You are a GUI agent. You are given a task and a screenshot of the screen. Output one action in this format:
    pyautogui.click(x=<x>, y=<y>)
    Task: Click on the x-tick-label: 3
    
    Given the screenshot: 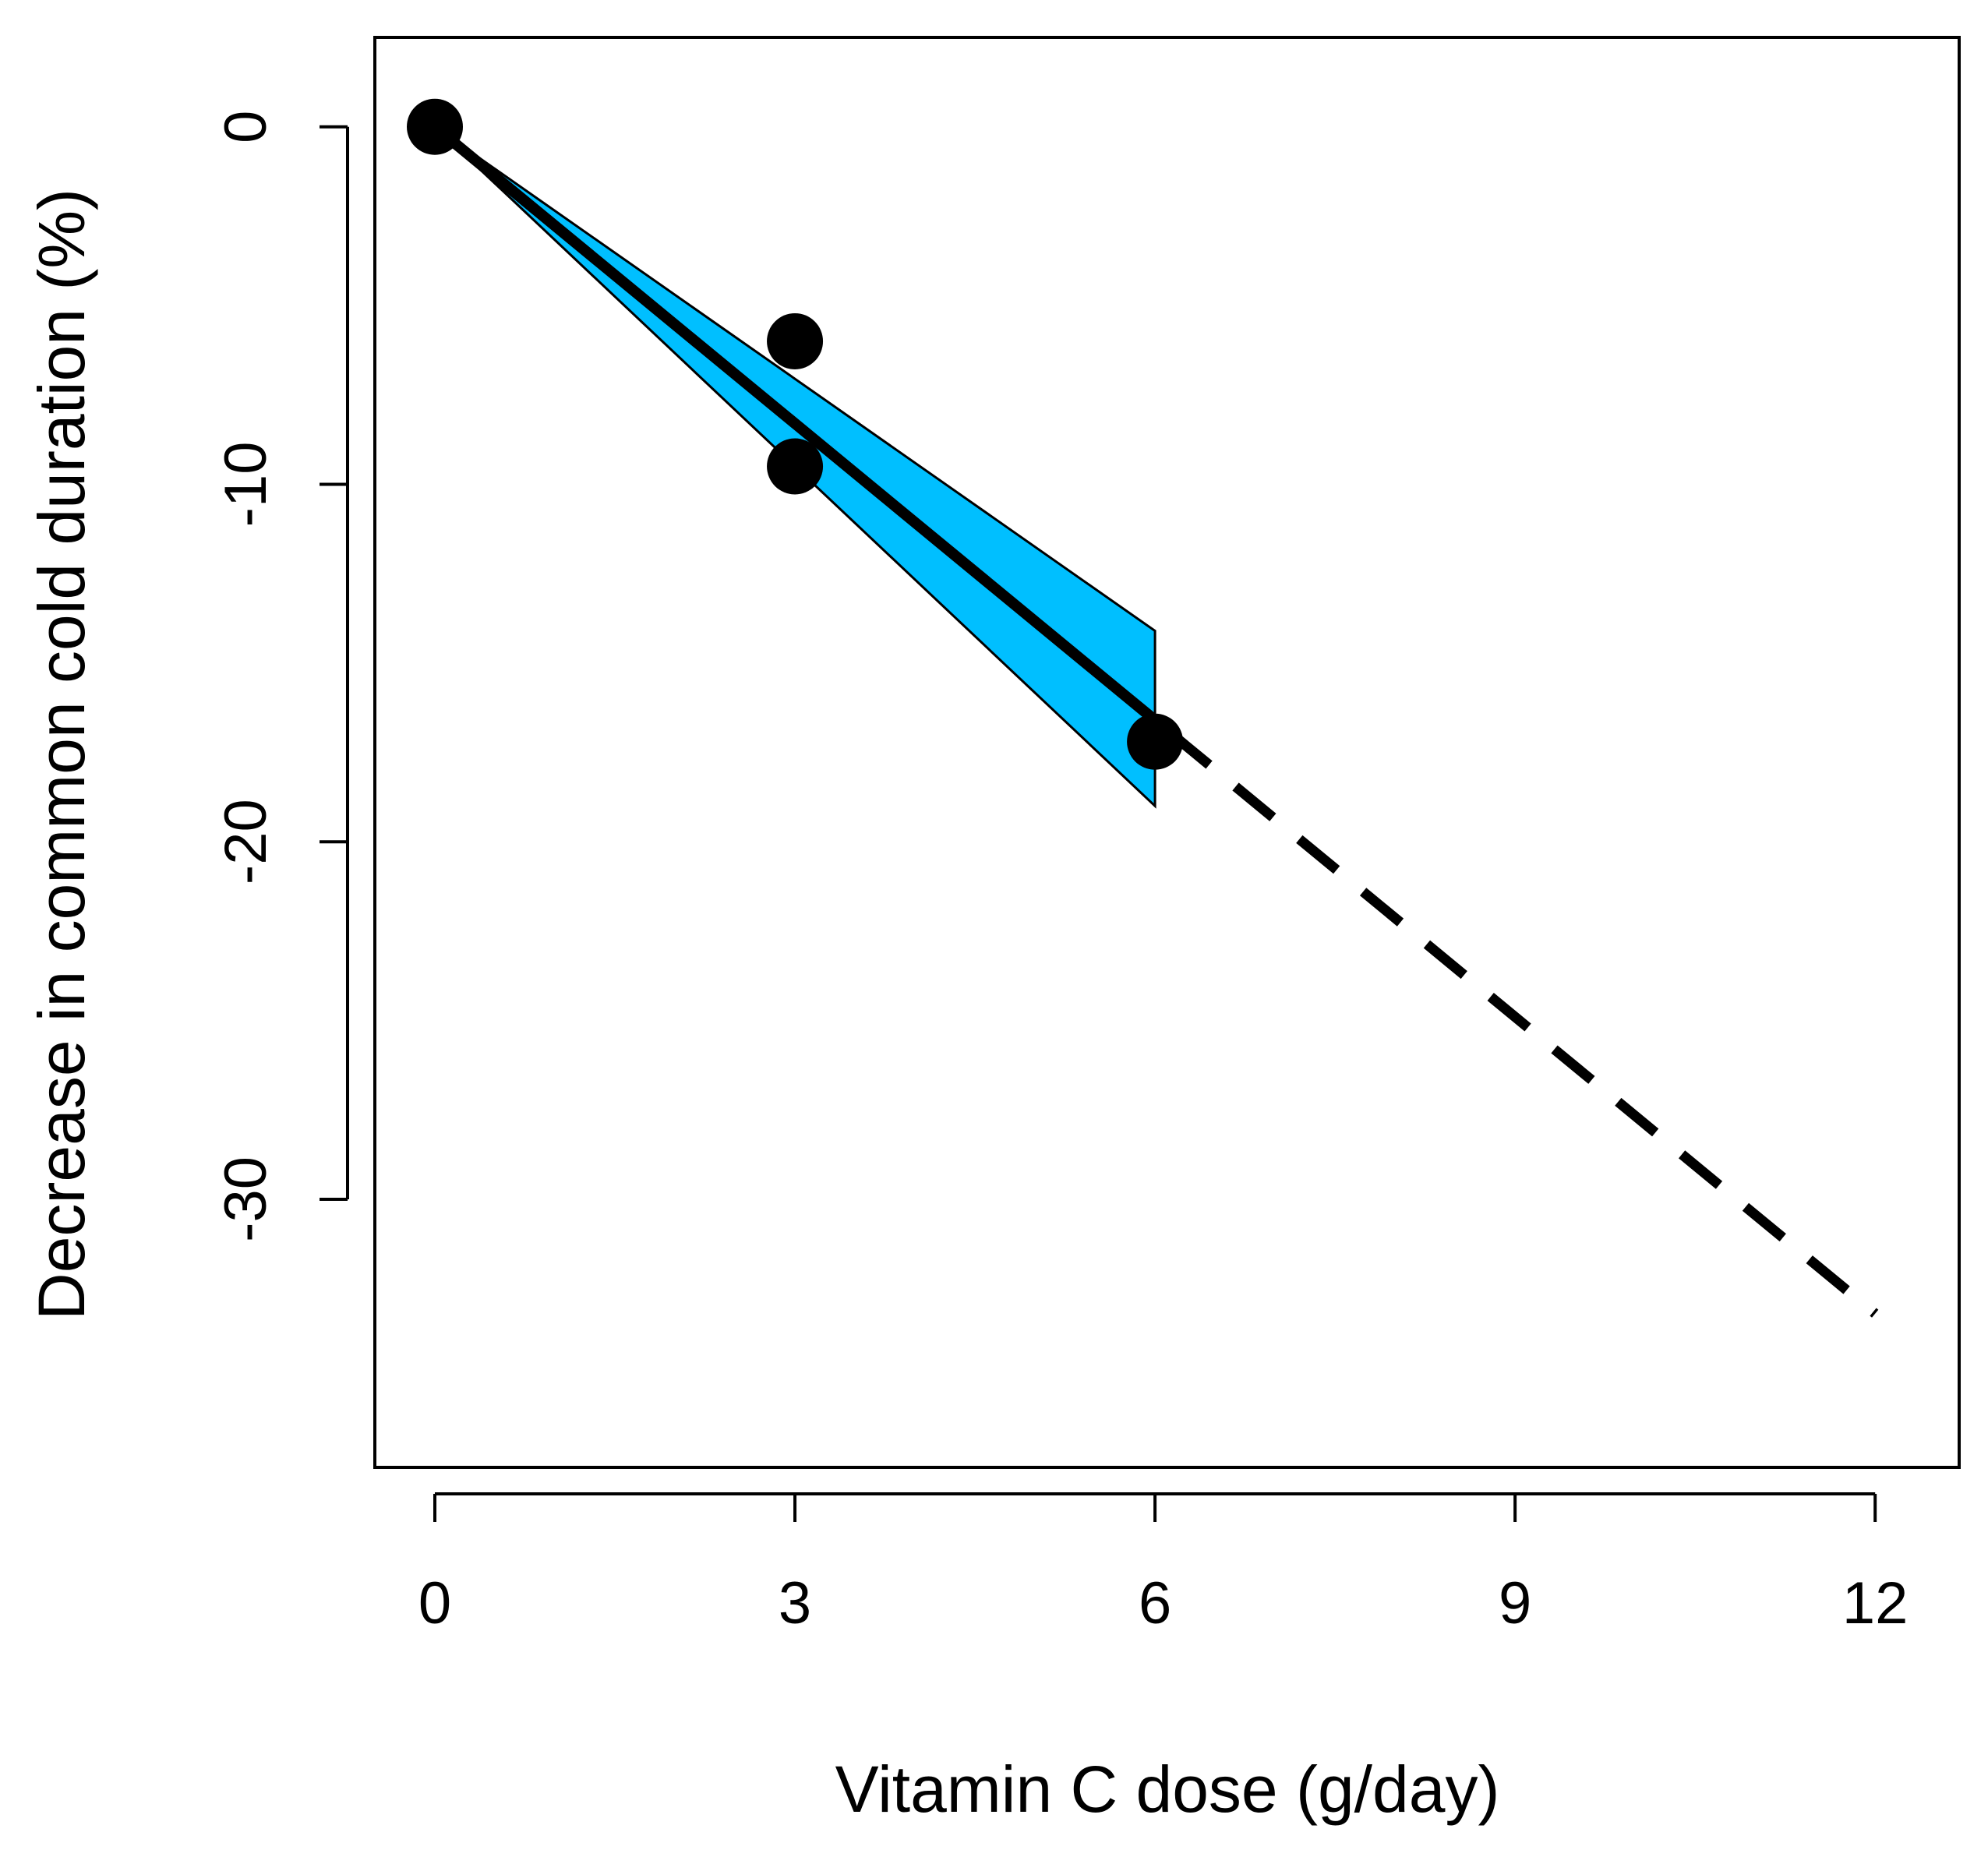 What is the action you would take?
    pyautogui.click(x=795, y=1603)
    